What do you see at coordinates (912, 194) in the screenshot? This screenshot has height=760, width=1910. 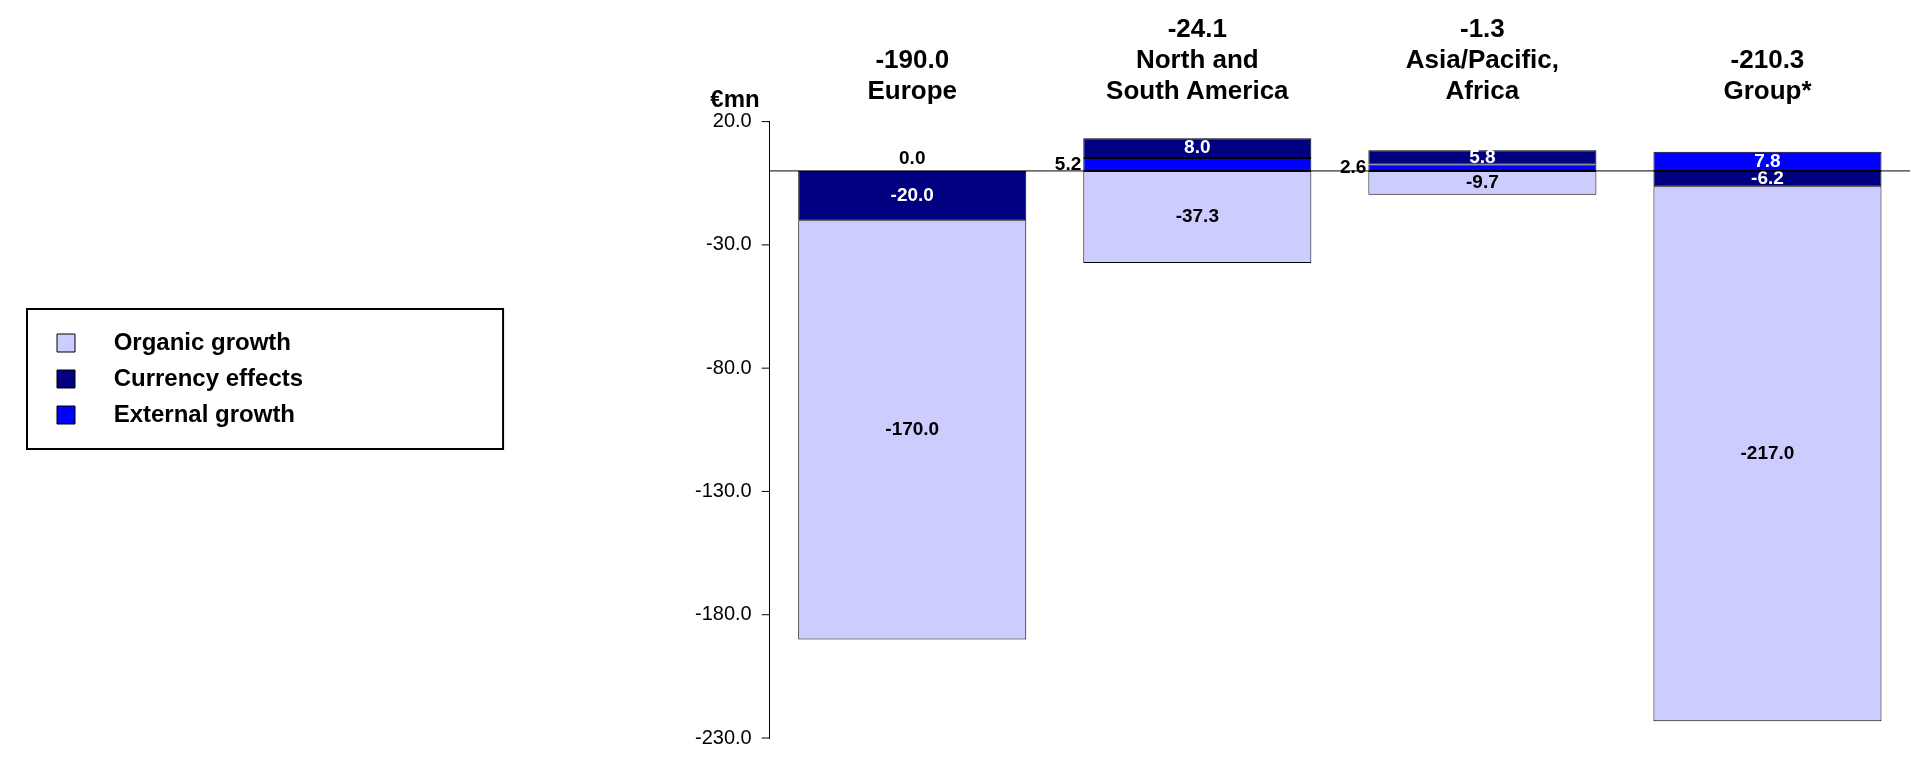 I see `data-label: -20.0` at bounding box center [912, 194].